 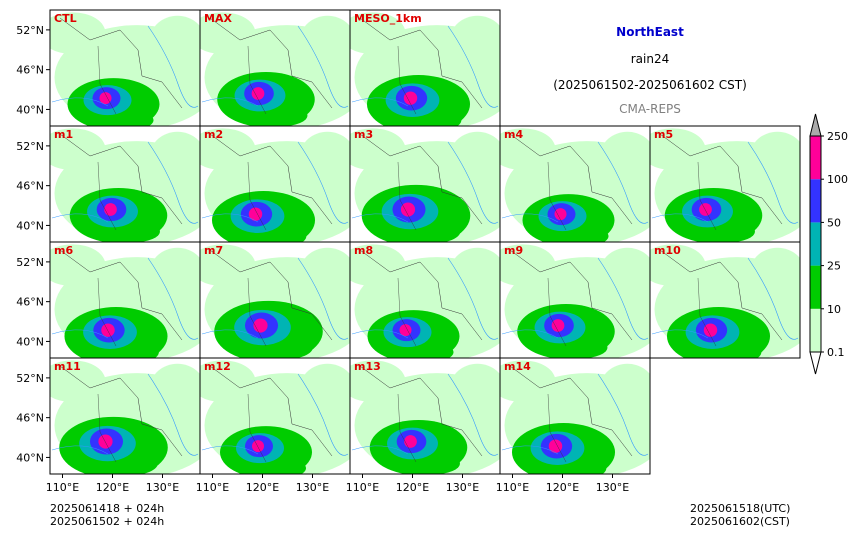 I want to click on lon-tick-label: 110°E, so click(x=212, y=487).